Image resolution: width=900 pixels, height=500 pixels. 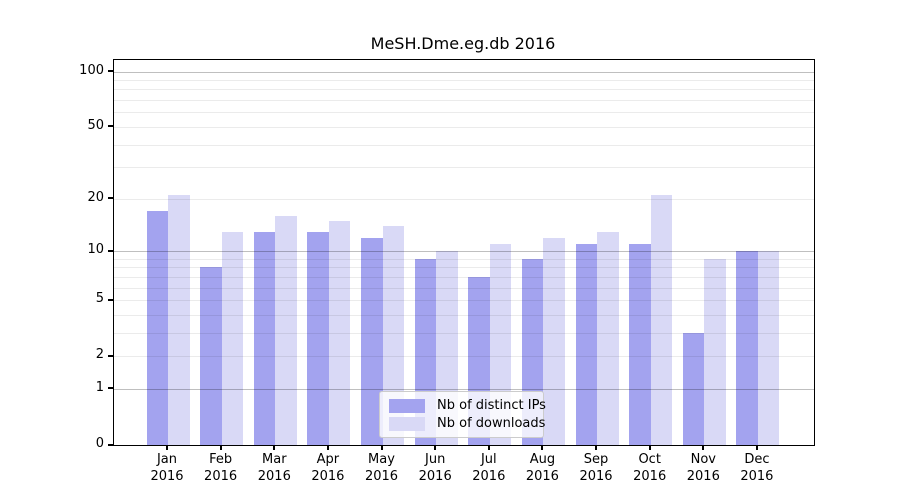 I want to click on x-tick-label-jan: Jan 2016, so click(x=167, y=468).